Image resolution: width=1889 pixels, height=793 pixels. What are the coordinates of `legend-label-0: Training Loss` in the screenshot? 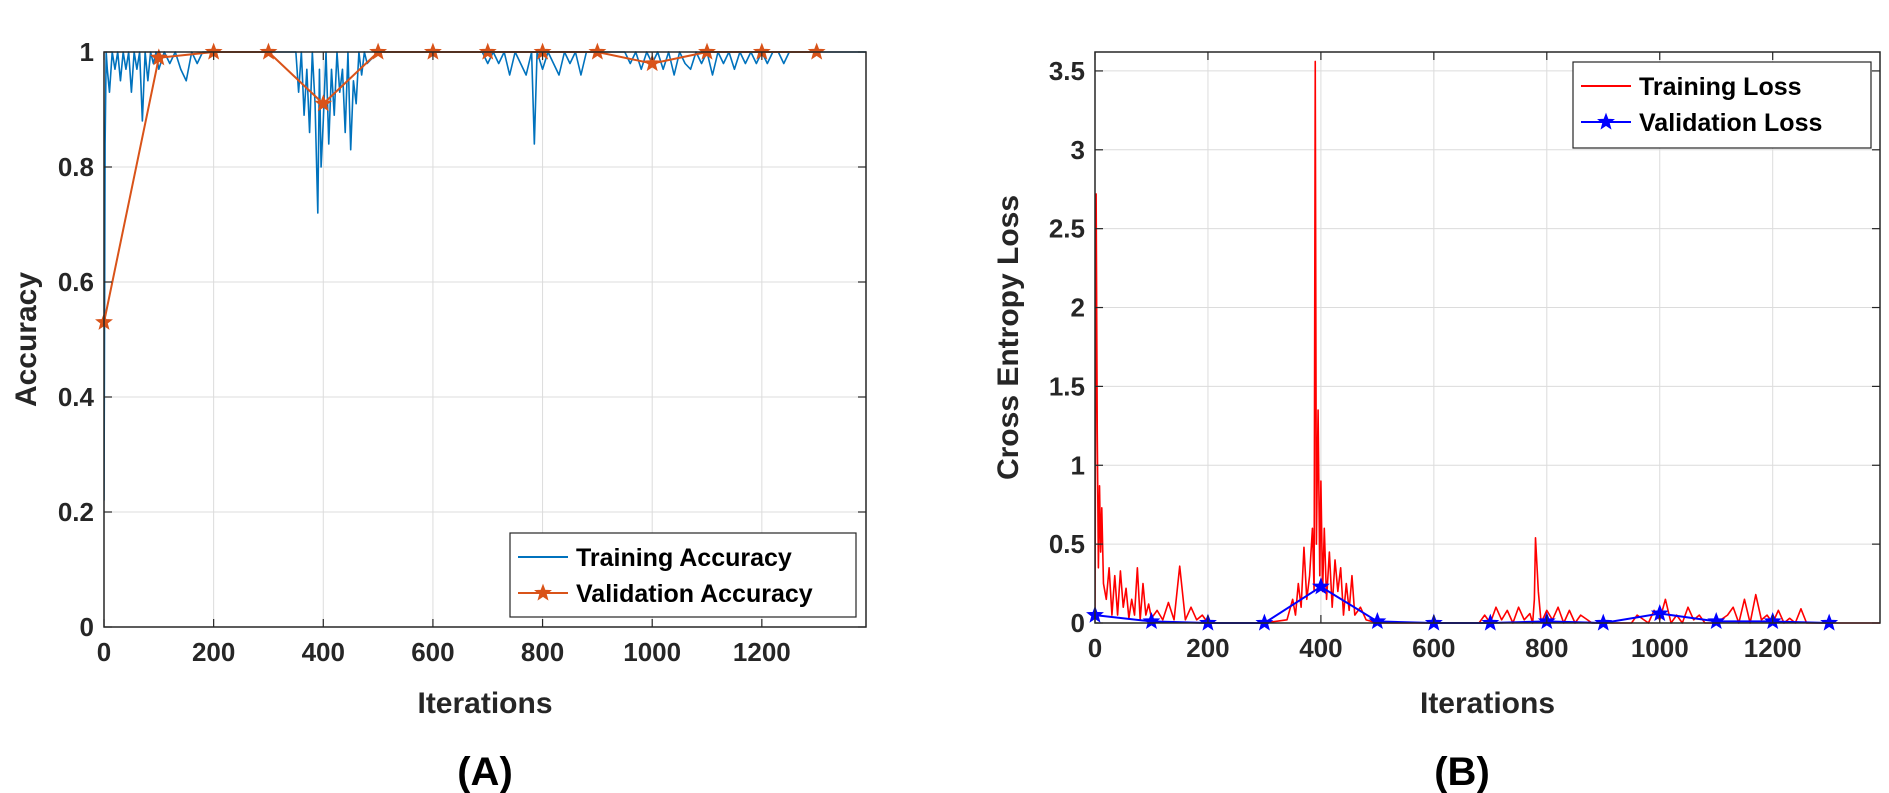 It's located at (1720, 87).